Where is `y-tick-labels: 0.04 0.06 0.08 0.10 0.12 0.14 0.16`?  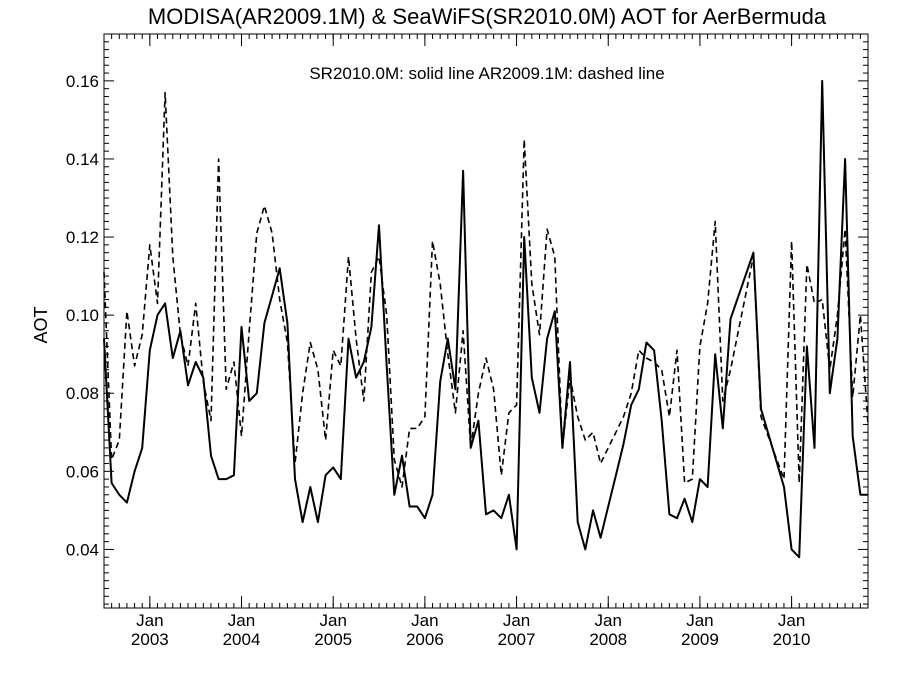 y-tick-labels: 0.04 0.06 0.08 0.10 0.12 0.14 0.16 is located at coordinates (82, 316).